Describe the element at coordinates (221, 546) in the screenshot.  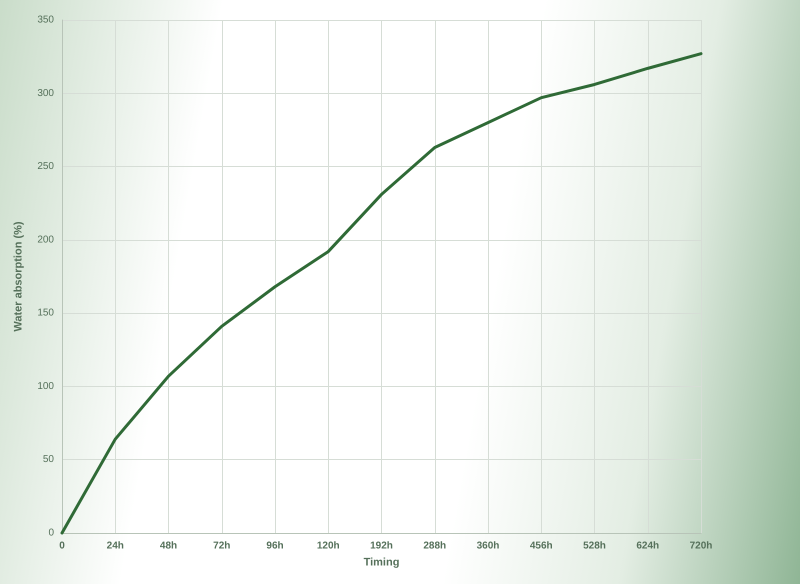
I see `x-tick-label: 72h` at that location.